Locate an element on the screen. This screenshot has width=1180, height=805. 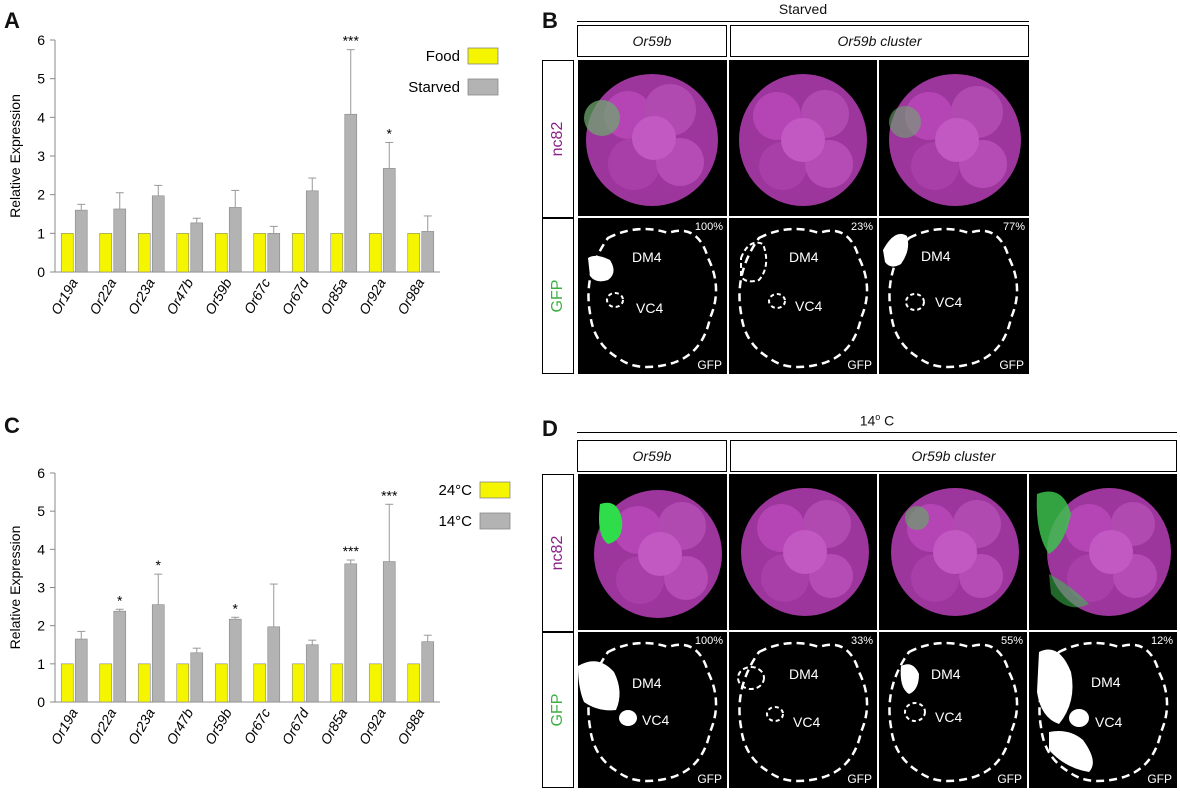
panel-d-title-degree: o is located at coordinates (878, 417).